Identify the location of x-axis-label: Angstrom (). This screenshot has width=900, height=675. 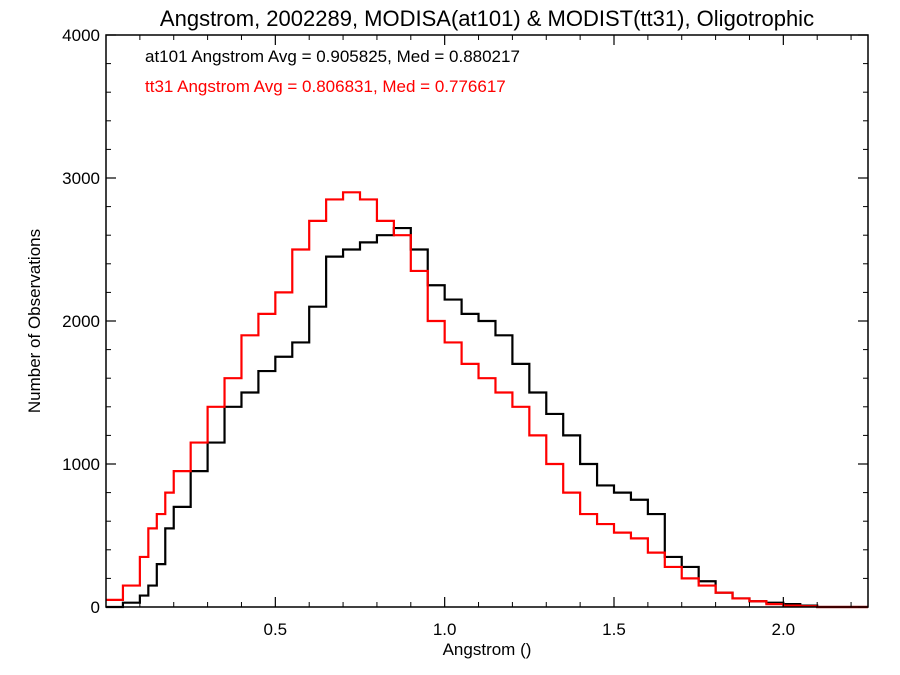
(487, 649).